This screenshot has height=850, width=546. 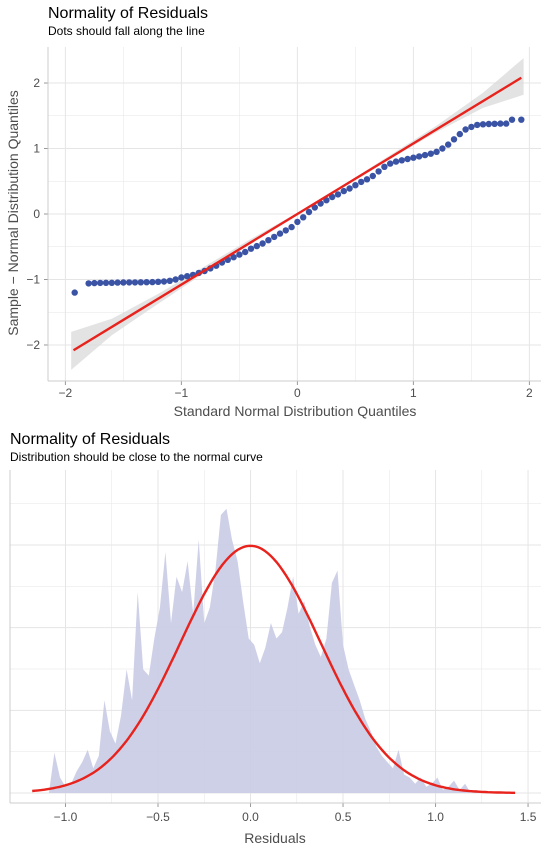 What do you see at coordinates (274, 838) in the screenshot?
I see `density-plot-x-axis-title: Residuals` at bounding box center [274, 838].